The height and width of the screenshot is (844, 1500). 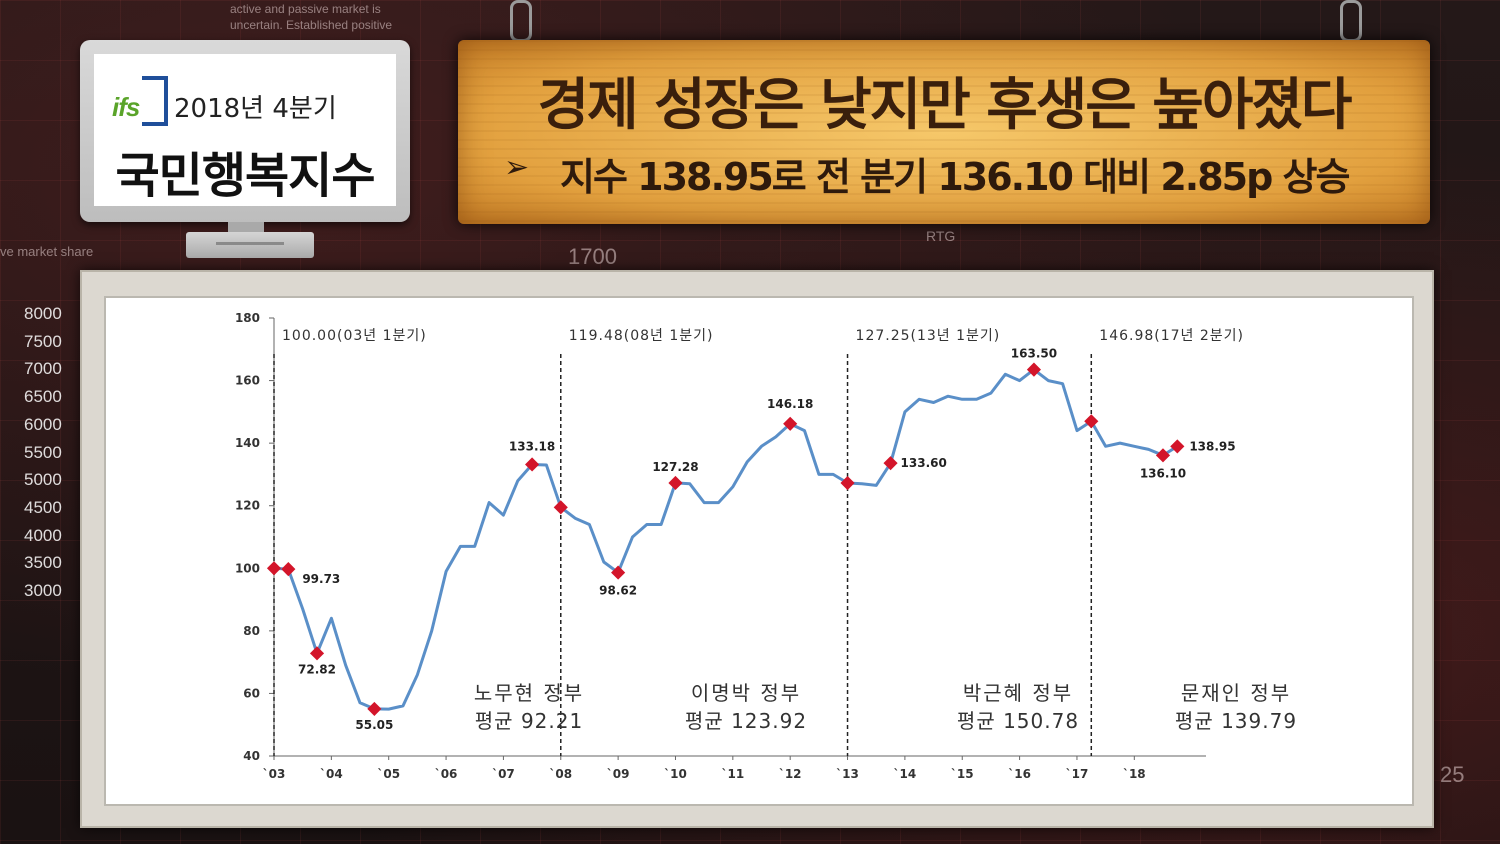 I want to click on x-tick-label: `15, so click(x=962, y=774).